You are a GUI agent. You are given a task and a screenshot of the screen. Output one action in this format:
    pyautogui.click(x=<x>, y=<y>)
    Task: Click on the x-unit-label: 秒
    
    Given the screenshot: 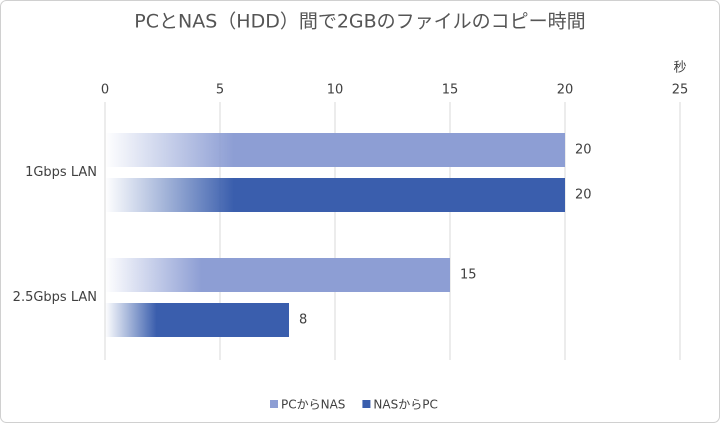 What is the action you would take?
    pyautogui.click(x=679, y=68)
    